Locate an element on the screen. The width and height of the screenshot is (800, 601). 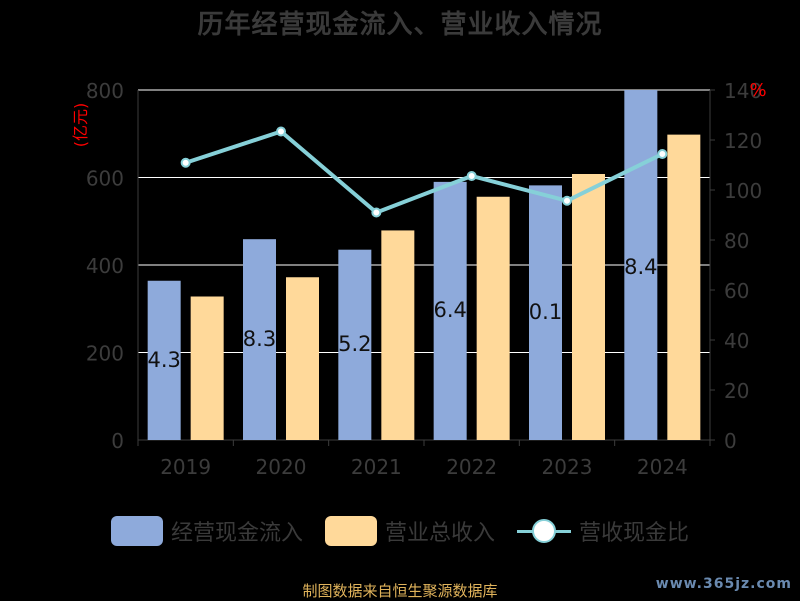
y-left-tick-label: 0 is located at coordinates (117, 441).